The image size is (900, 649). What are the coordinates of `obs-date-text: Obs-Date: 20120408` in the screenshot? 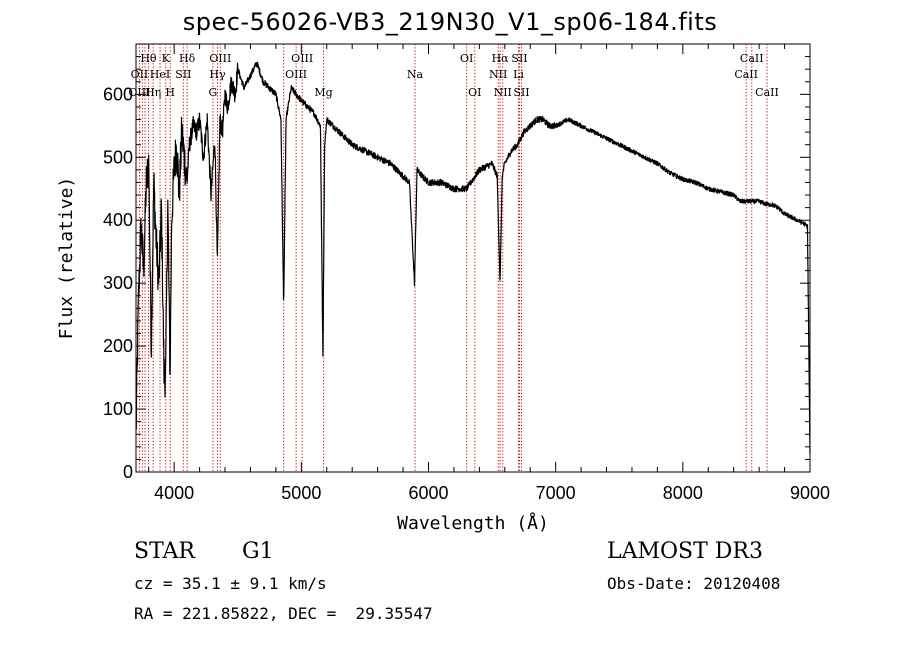 It's located at (694, 583).